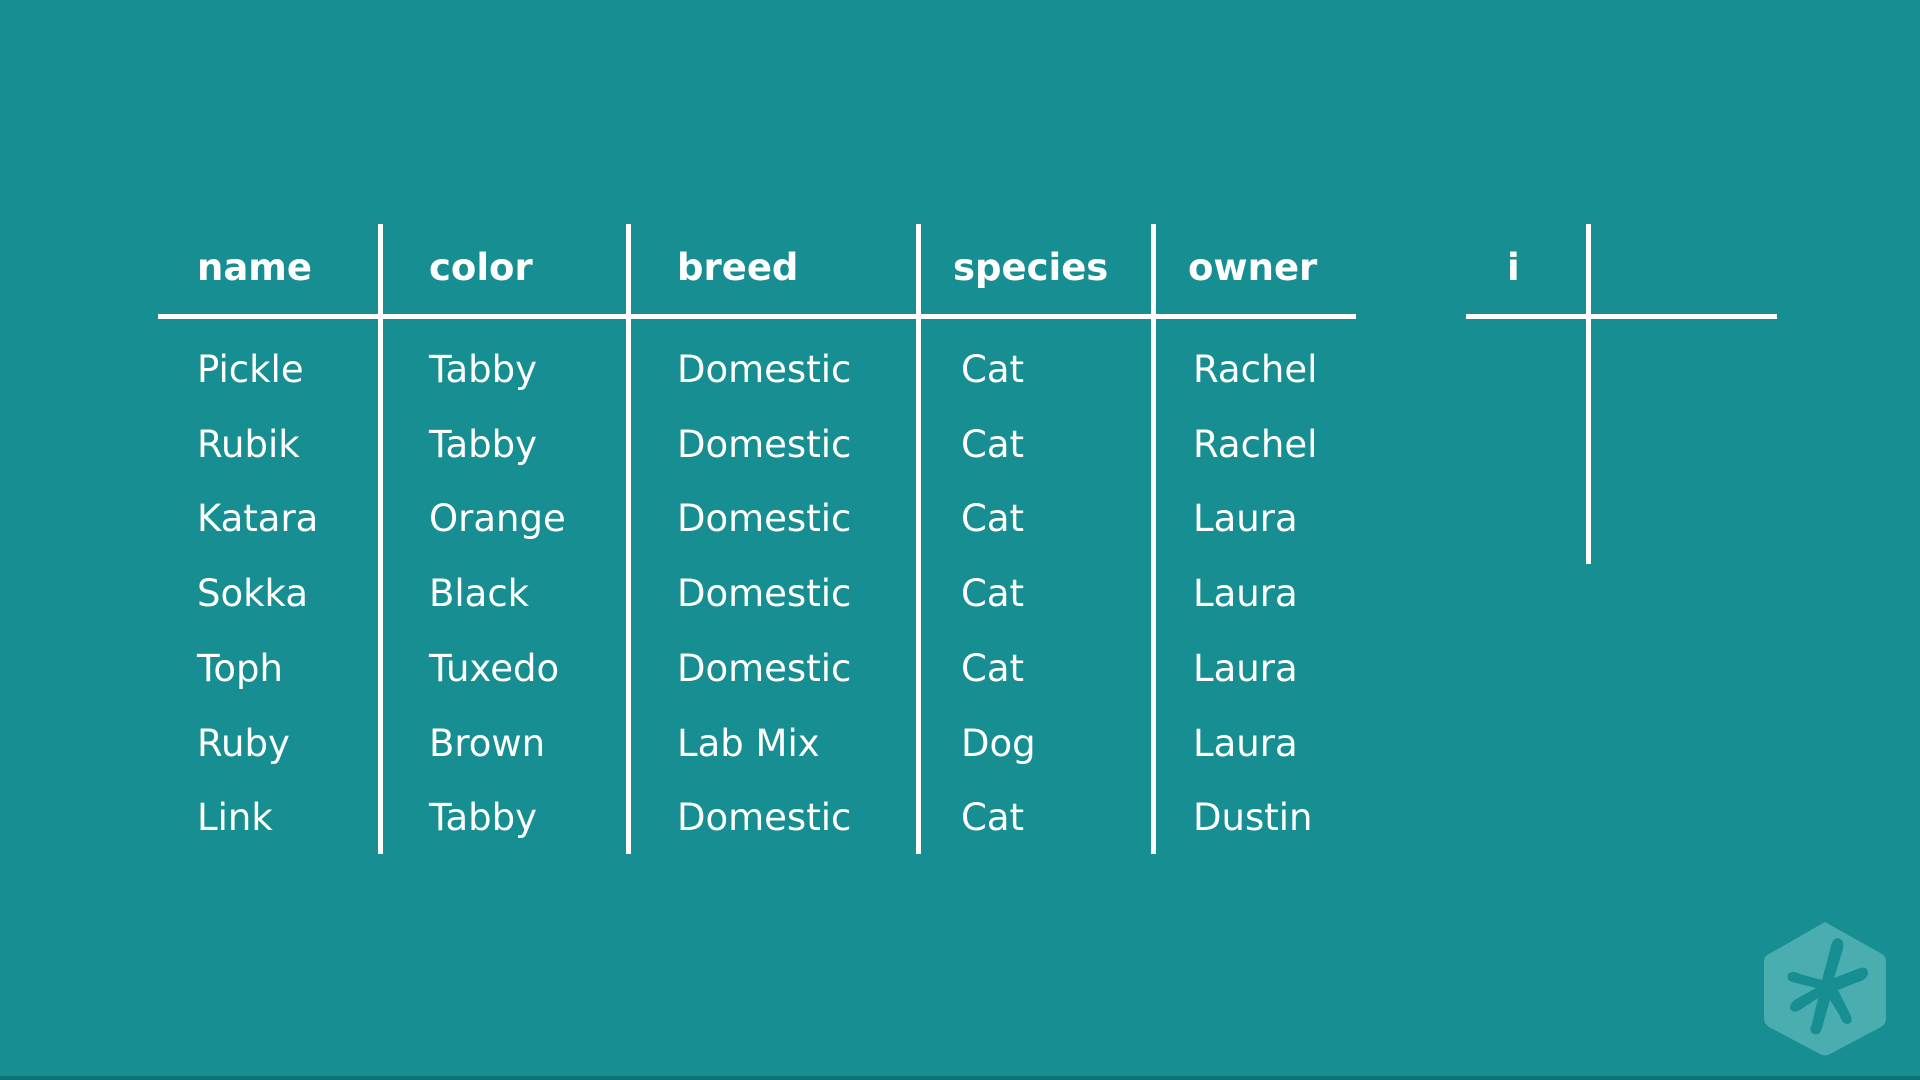  What do you see at coordinates (248, 444) in the screenshot?
I see `cell-name: Rubik` at bounding box center [248, 444].